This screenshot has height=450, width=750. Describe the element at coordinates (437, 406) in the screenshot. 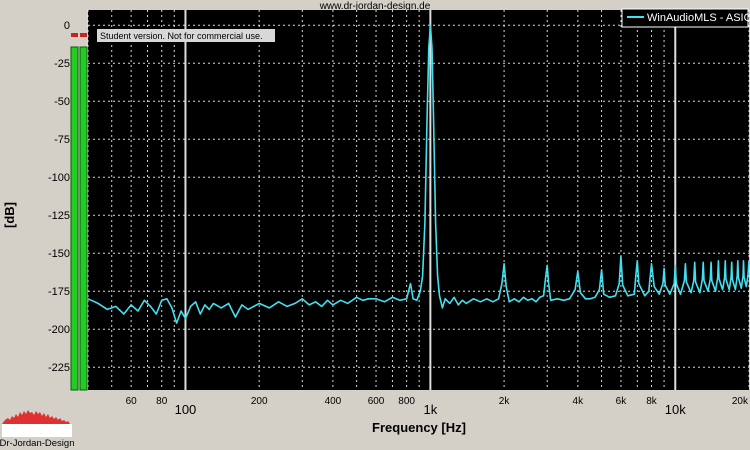

I see `x-axis-ticks: 60 80 200 400 600 800 2k 4k 6k 8k 20k 100 1k 10k` at that location.